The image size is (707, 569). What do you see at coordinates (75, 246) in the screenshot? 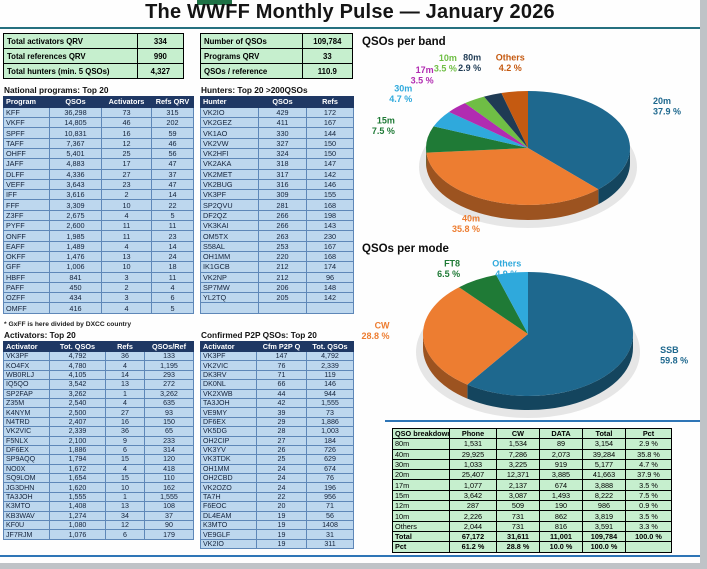
I see `table-cell: 1,489` at bounding box center [75, 246].